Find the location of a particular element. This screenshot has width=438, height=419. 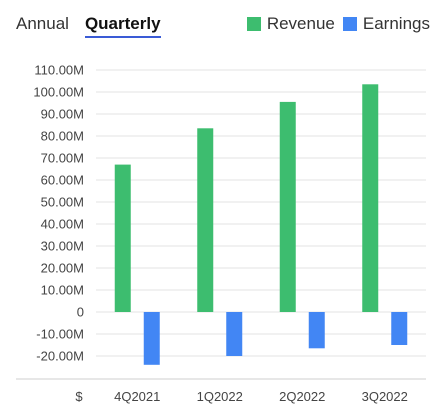

tab-quarterly: Quarterly is located at coordinates (122, 26).